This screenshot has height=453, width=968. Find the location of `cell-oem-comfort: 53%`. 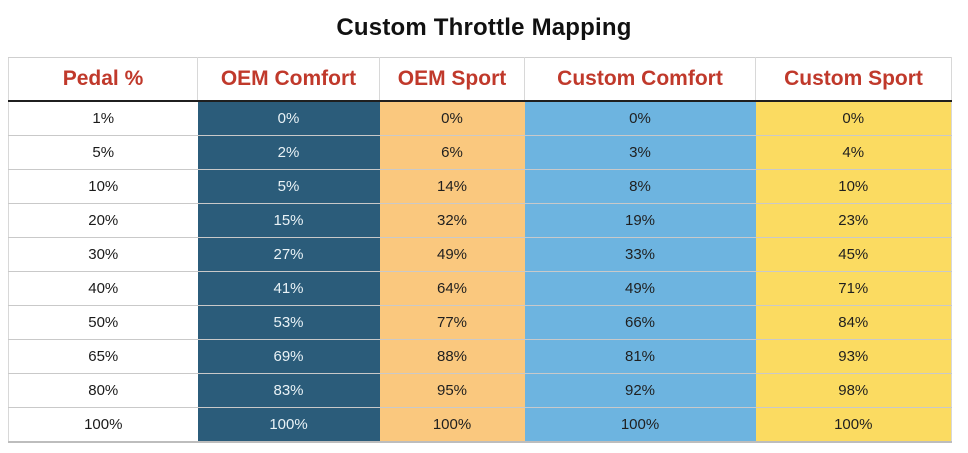

cell-oem-comfort: 53% is located at coordinates (288, 322).